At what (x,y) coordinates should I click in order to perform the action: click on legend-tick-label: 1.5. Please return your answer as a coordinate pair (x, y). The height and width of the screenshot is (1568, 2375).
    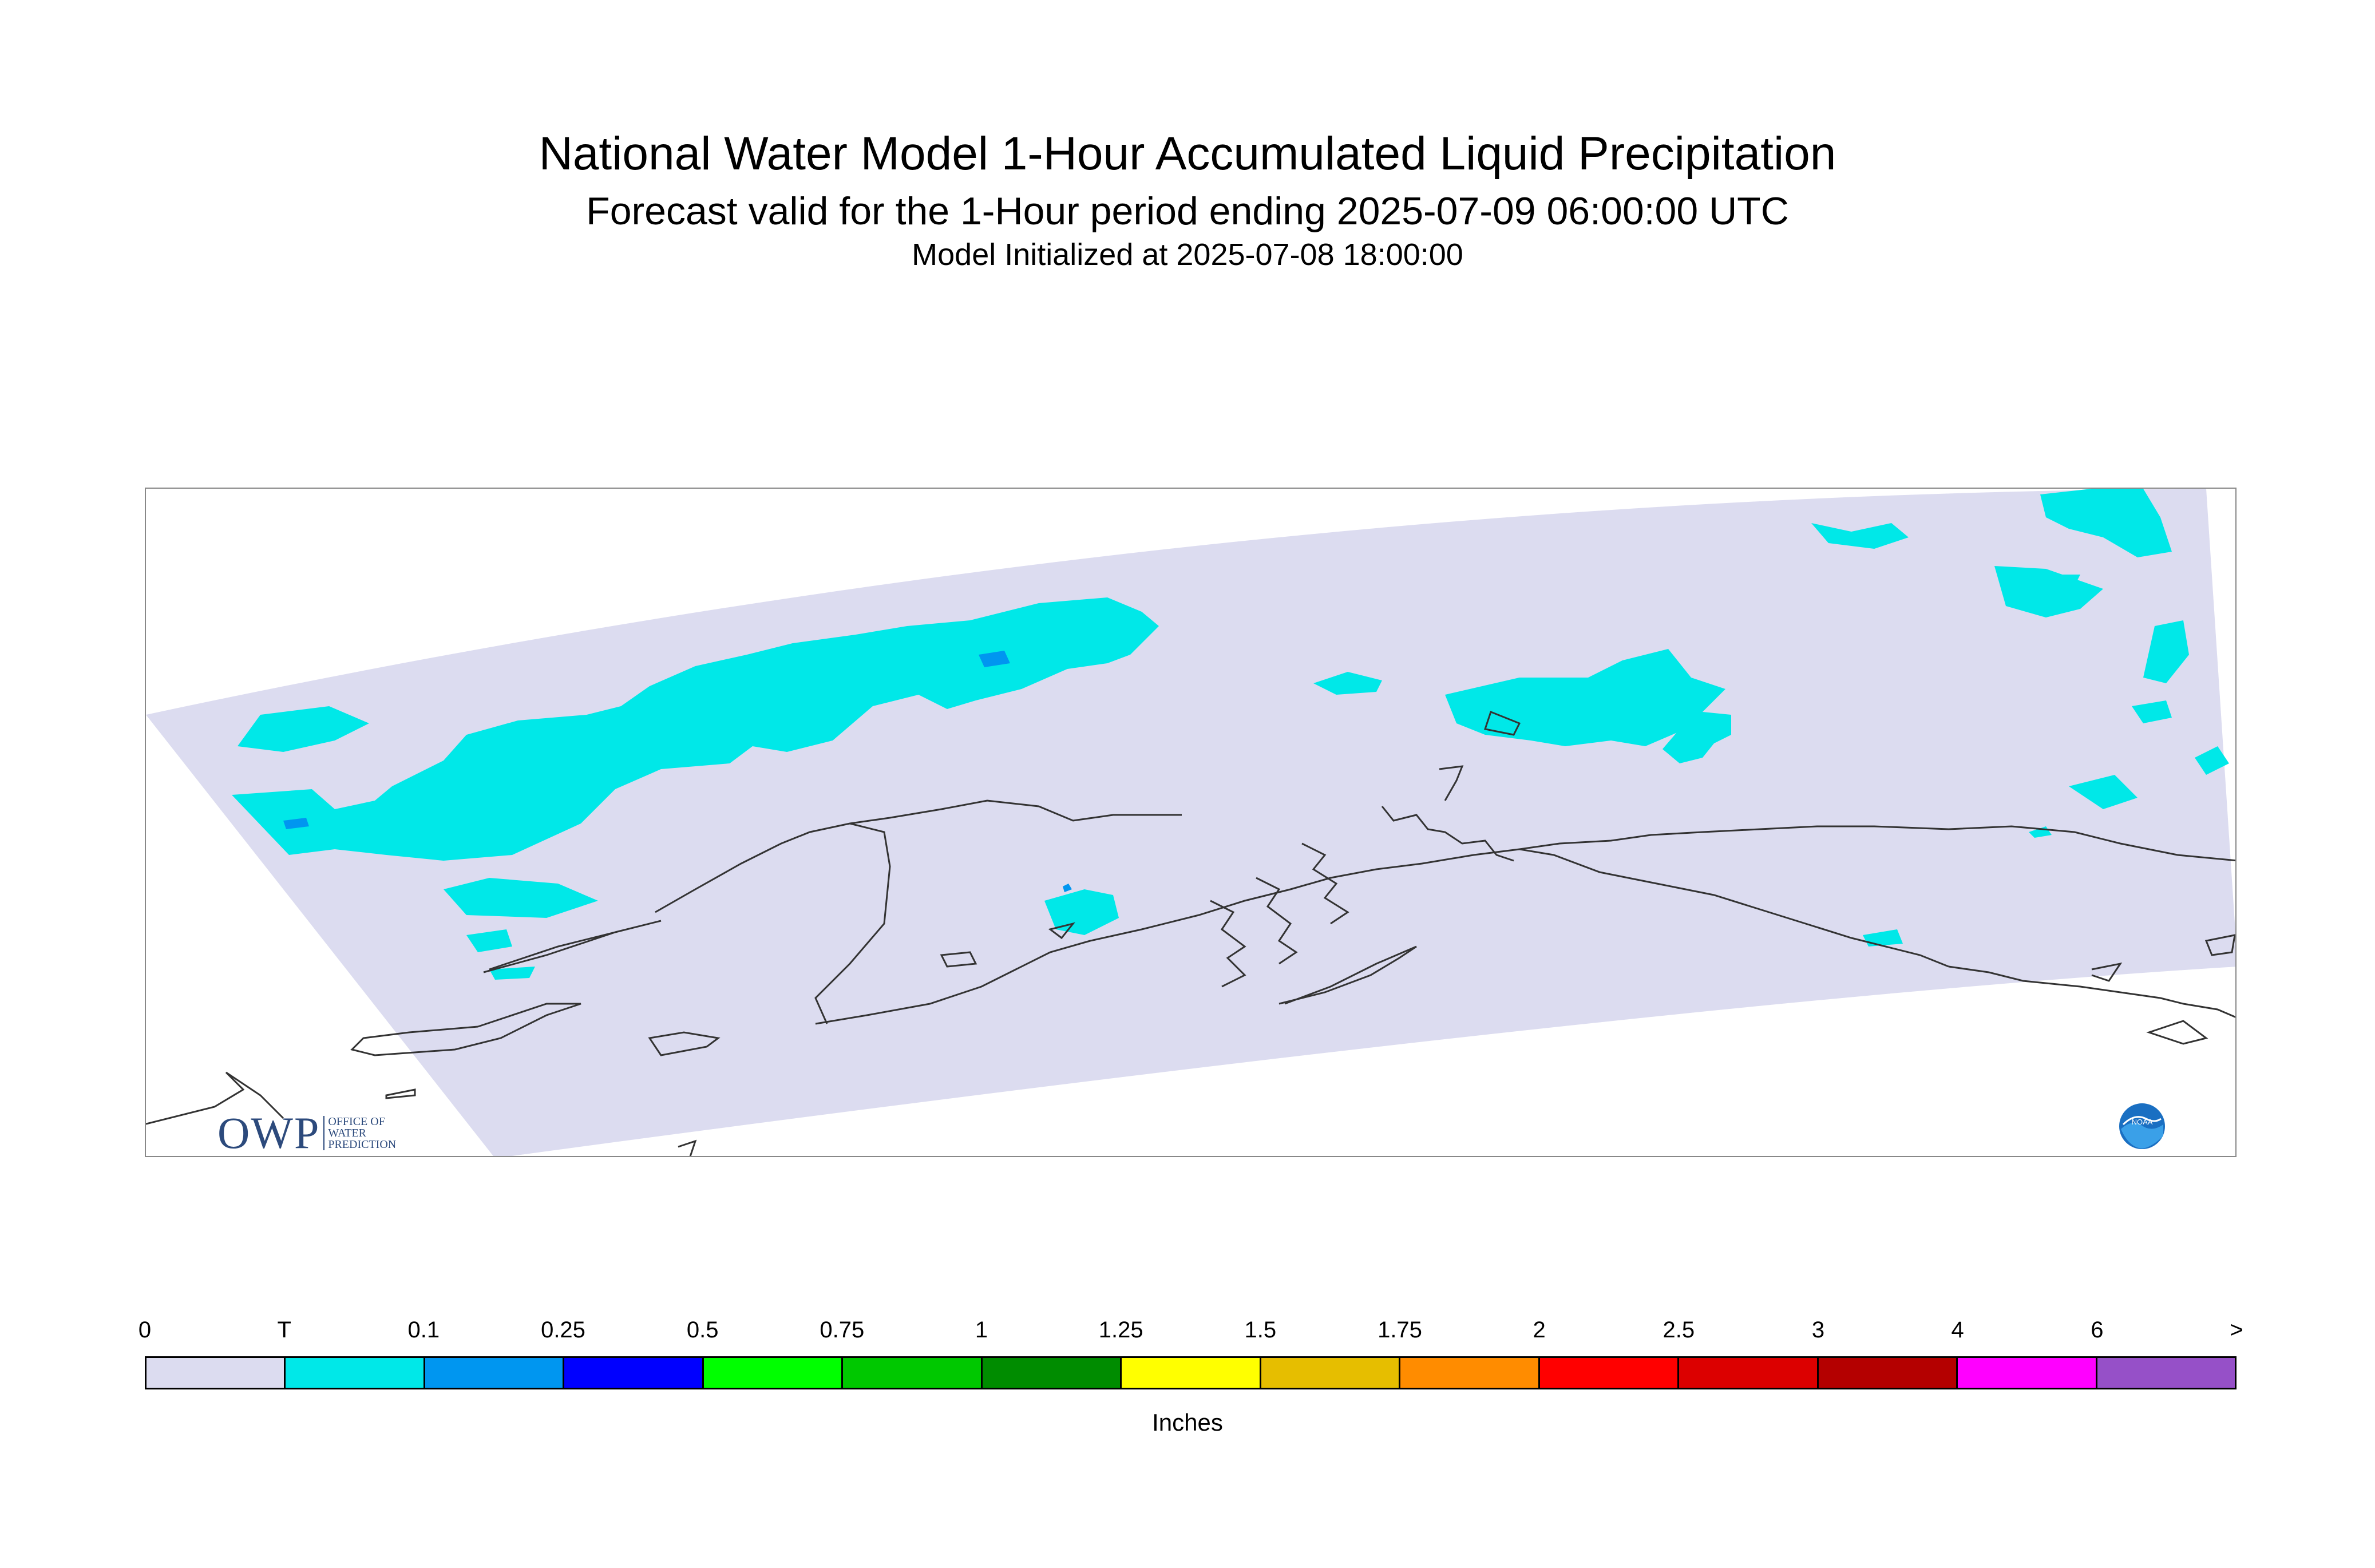
    Looking at the image, I should click on (1260, 1330).